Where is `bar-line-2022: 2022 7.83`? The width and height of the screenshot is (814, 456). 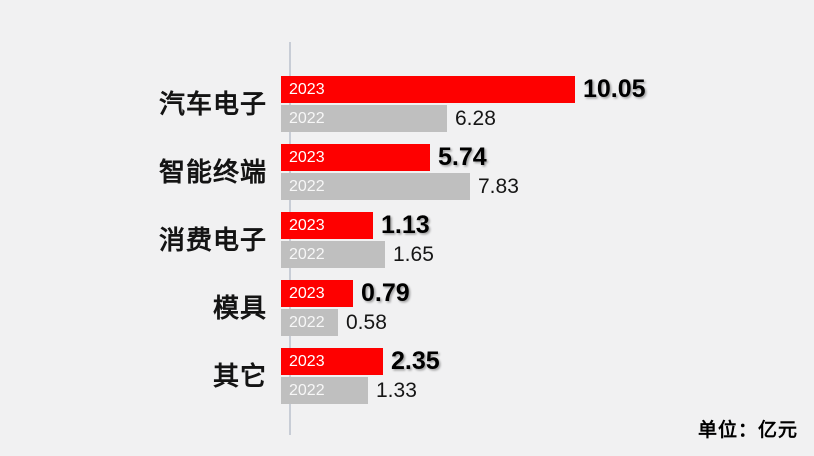 bar-line-2022: 2022 7.83 is located at coordinates (547, 186).